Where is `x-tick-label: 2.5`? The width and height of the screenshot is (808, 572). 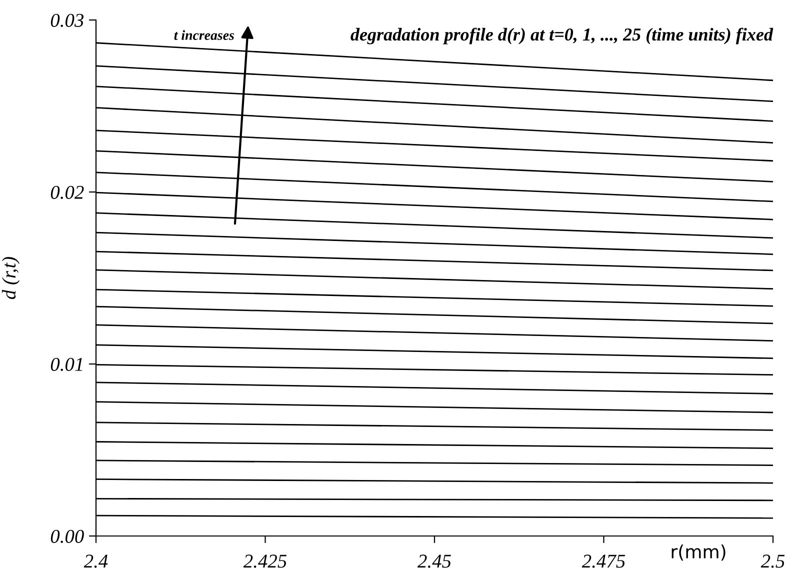
x-tick-label: 2.5 is located at coordinates (772, 561).